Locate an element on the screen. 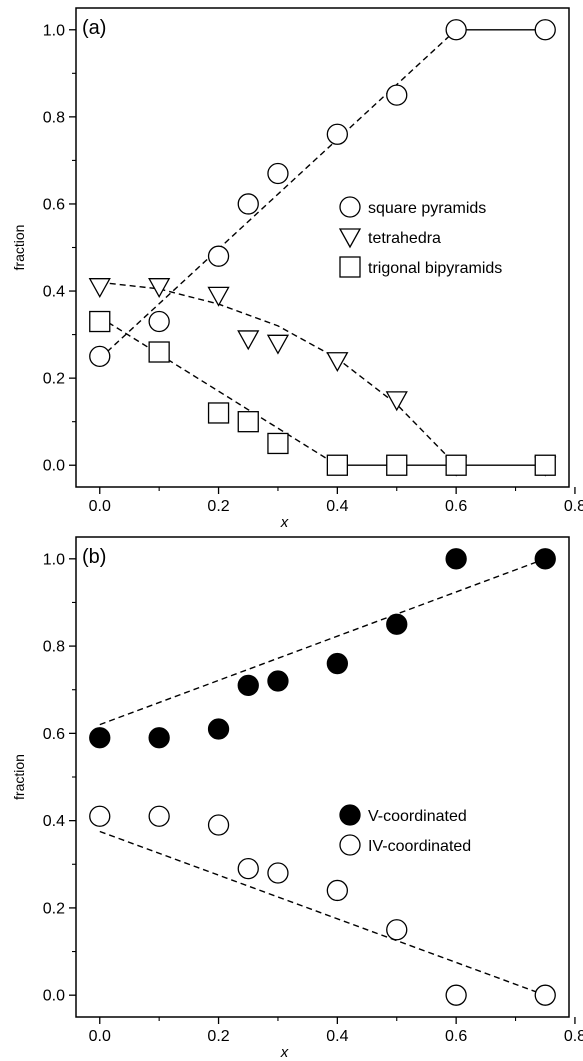  legend-label: tetrahedra is located at coordinates (404, 238).